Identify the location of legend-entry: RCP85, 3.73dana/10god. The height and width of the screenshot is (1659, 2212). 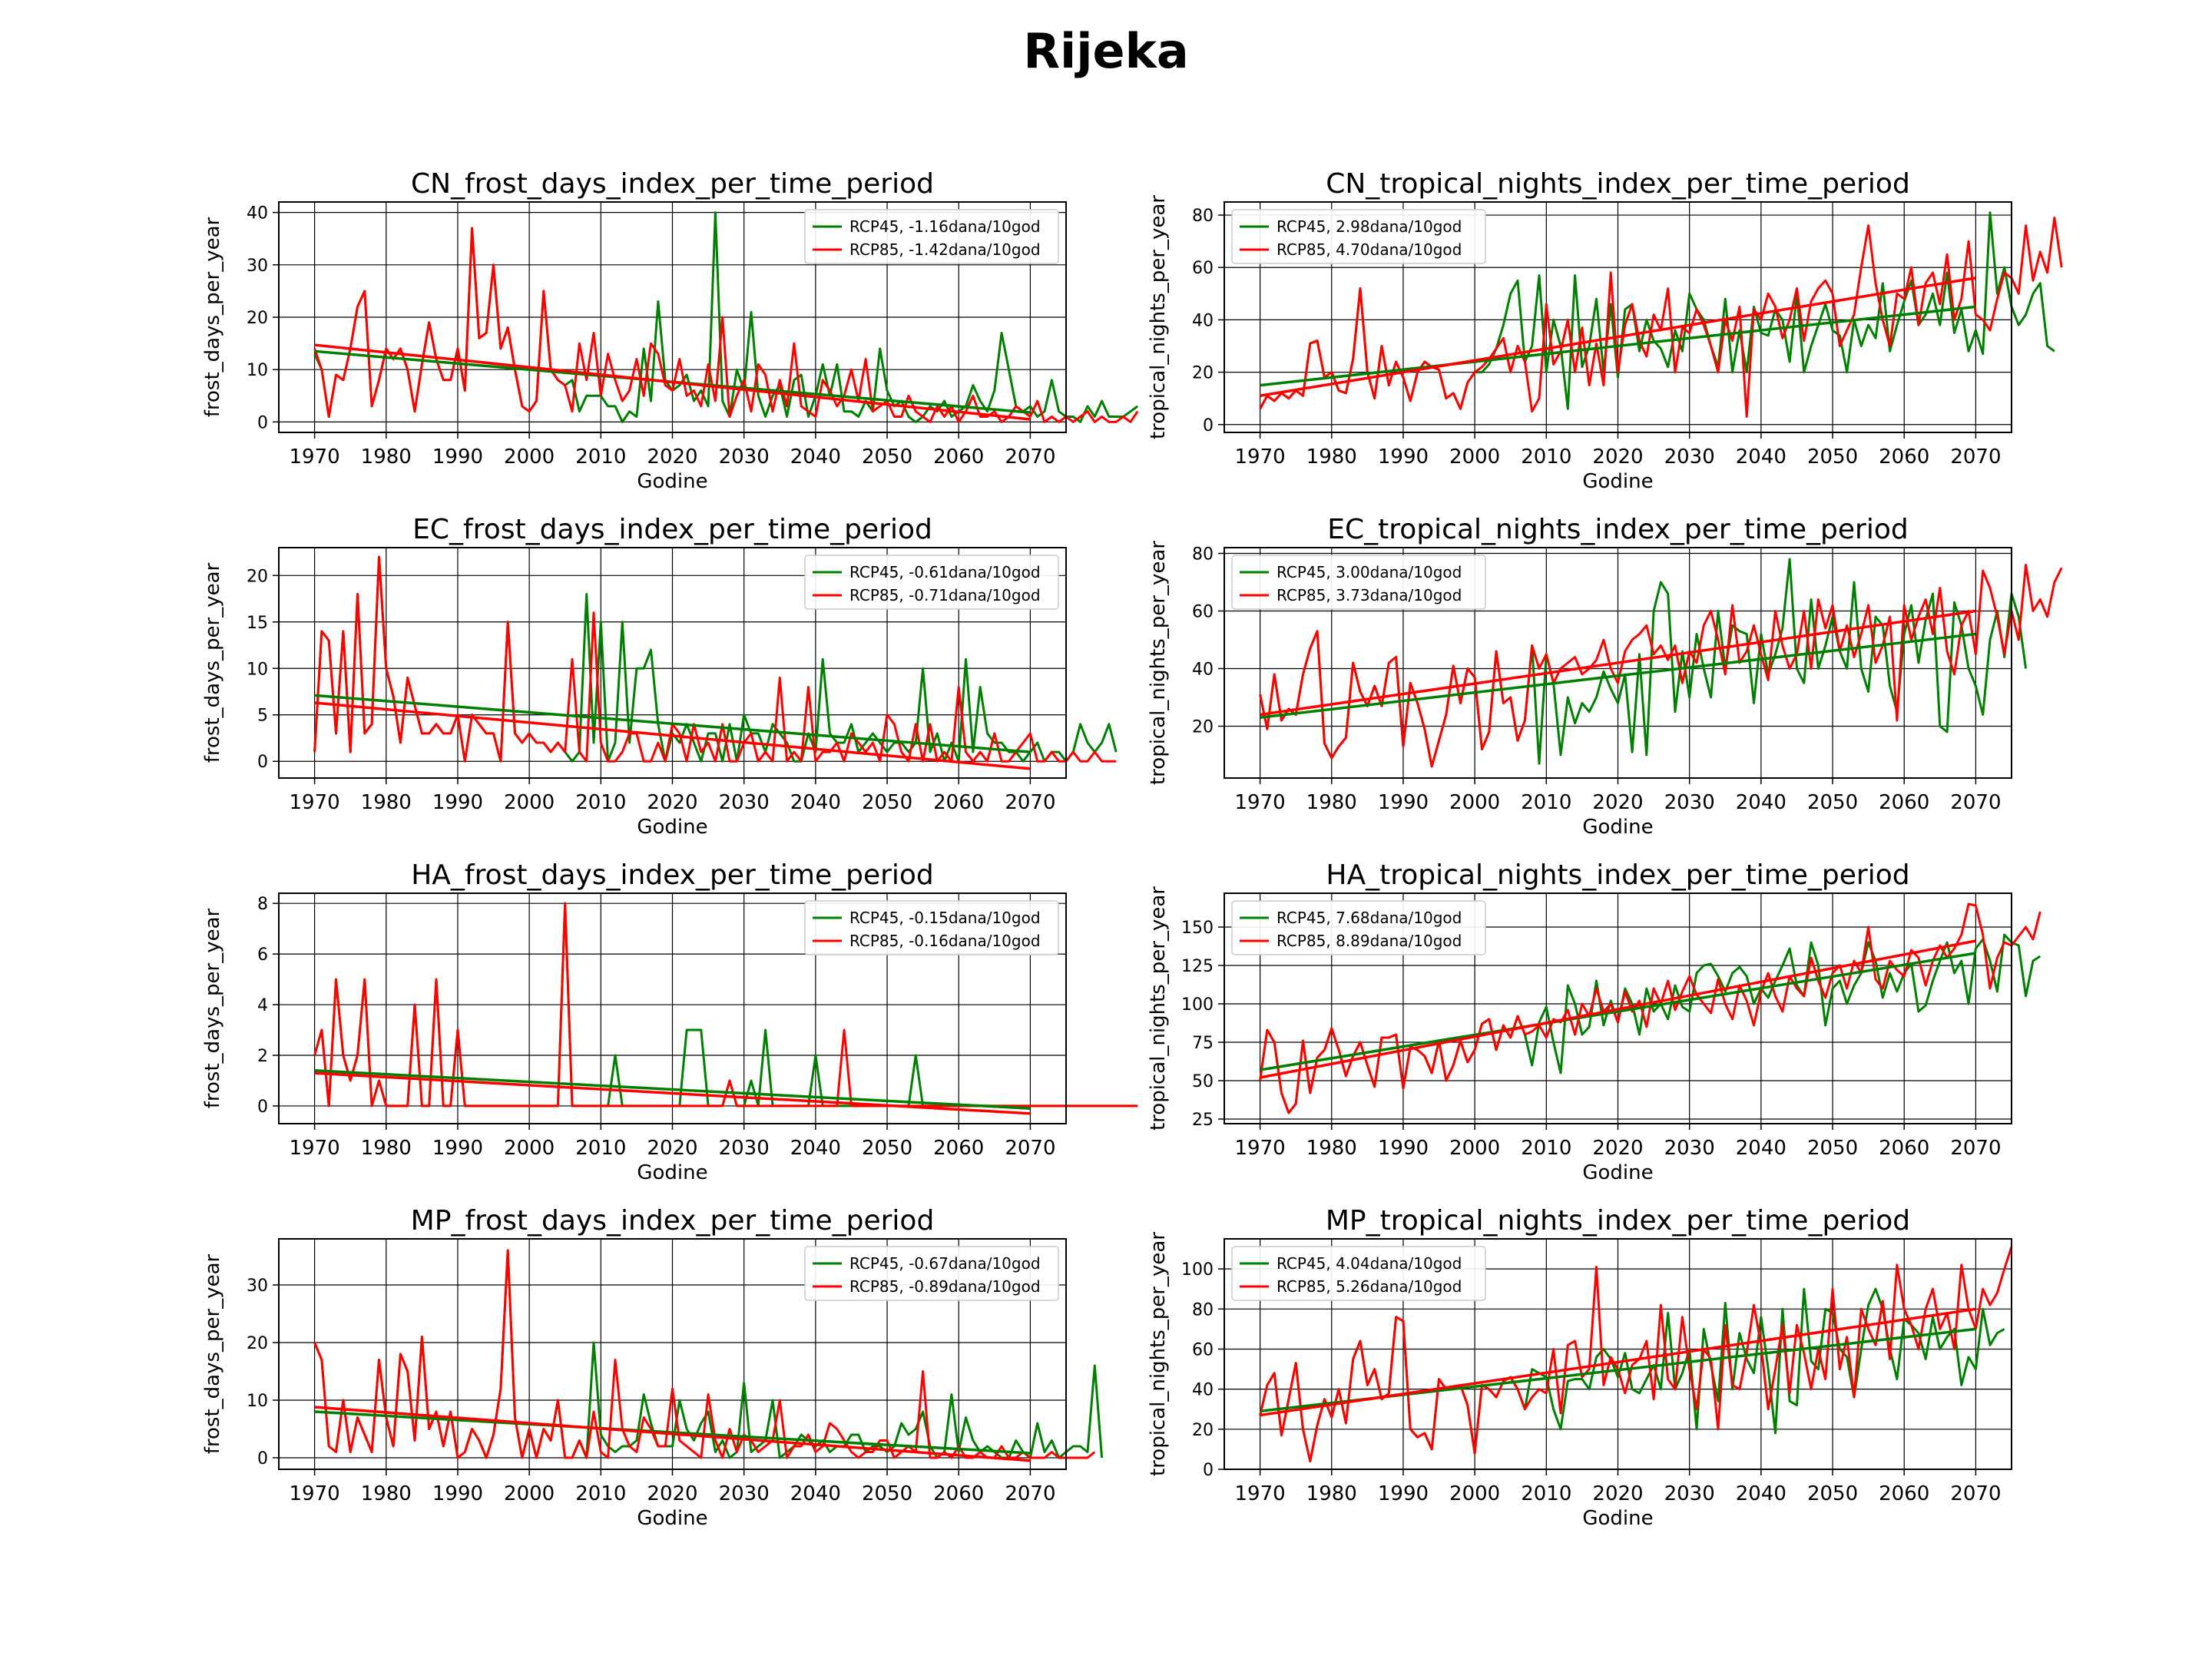
(1370, 595).